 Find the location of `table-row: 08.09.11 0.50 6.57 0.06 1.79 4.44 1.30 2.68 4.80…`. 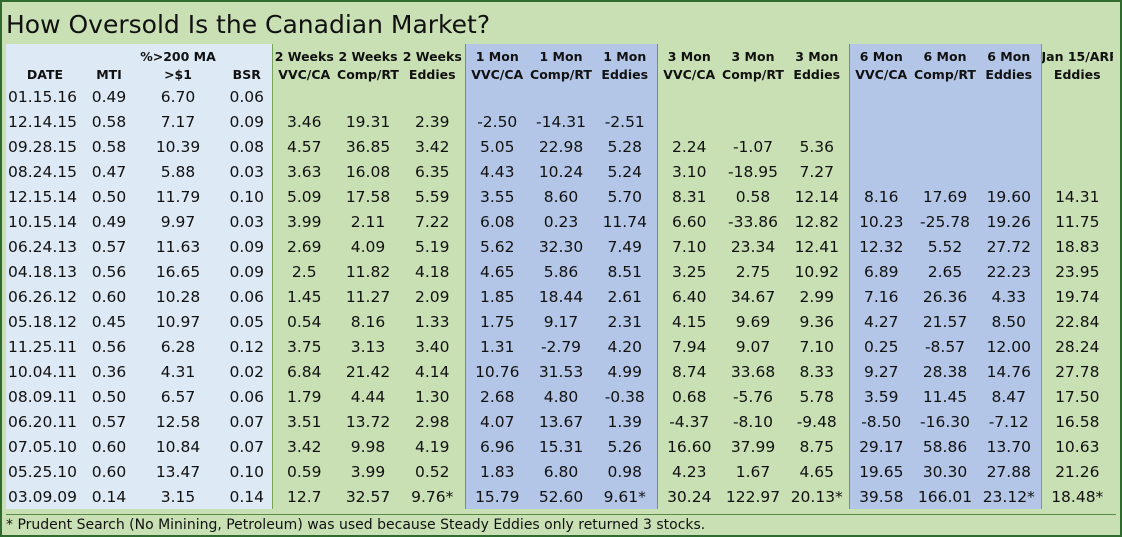

table-row: 08.09.11 0.50 6.57 0.06 1.79 4.44 1.30 2.68 4.80… is located at coordinates (559, 396).